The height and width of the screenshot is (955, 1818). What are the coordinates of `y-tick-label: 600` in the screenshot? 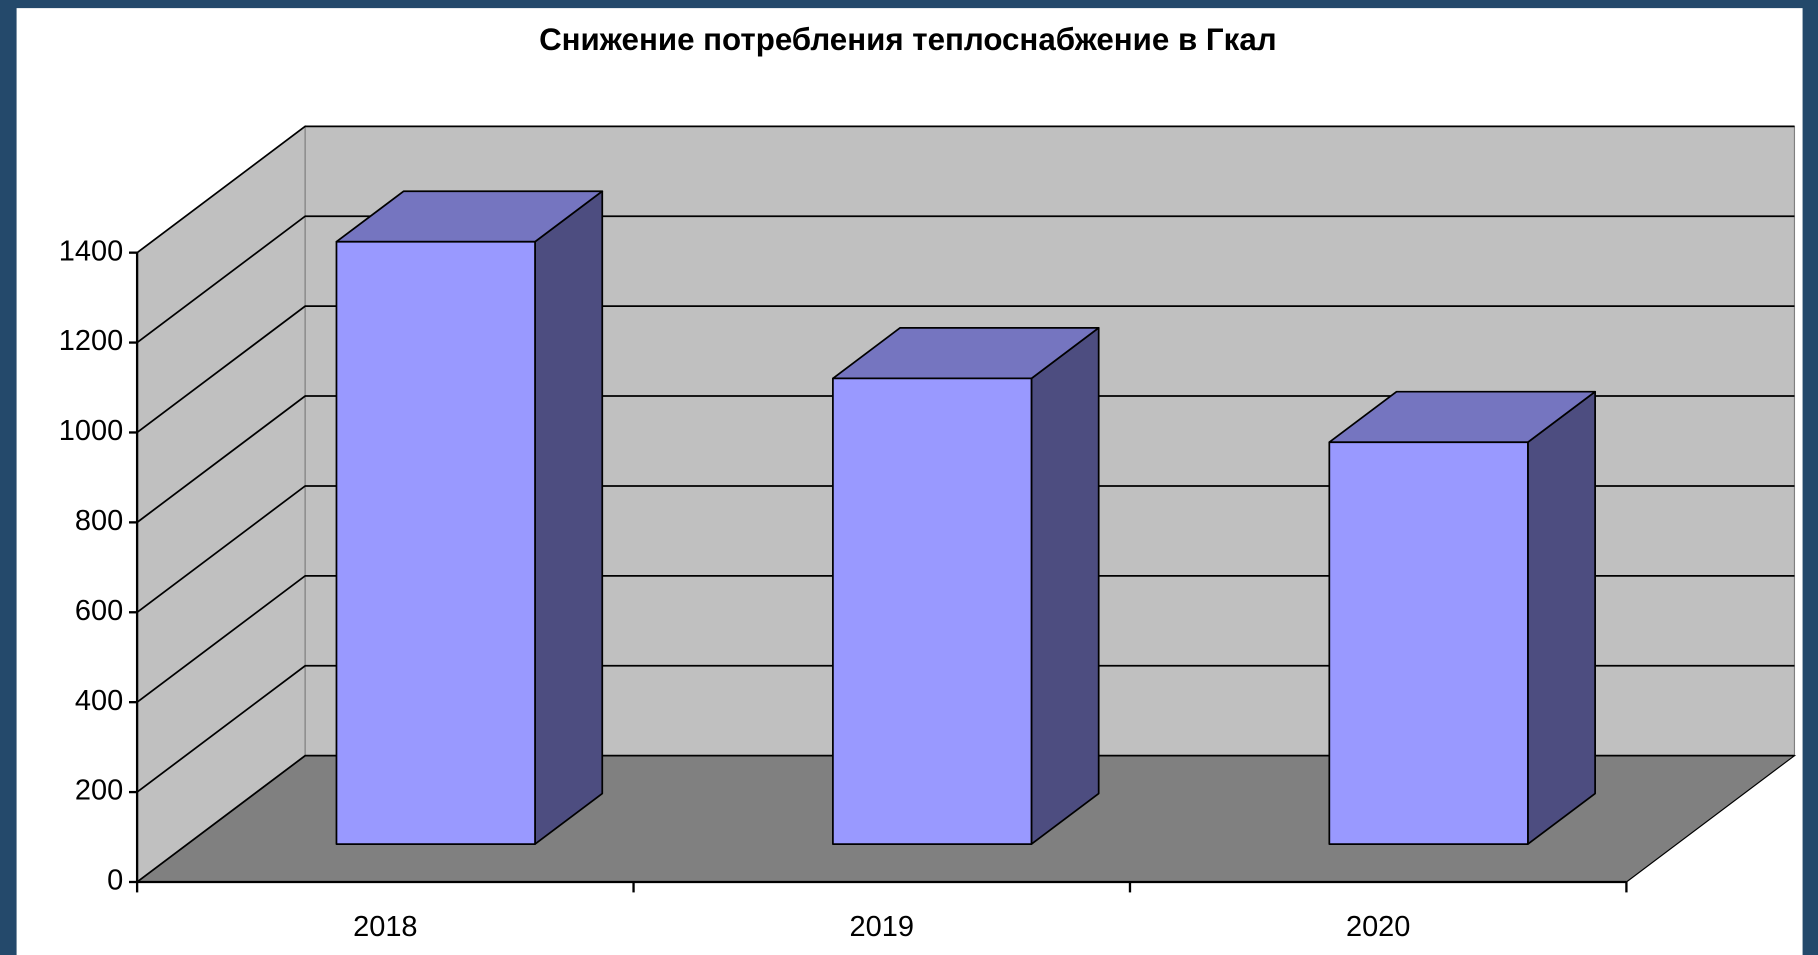 It's located at (99, 611).